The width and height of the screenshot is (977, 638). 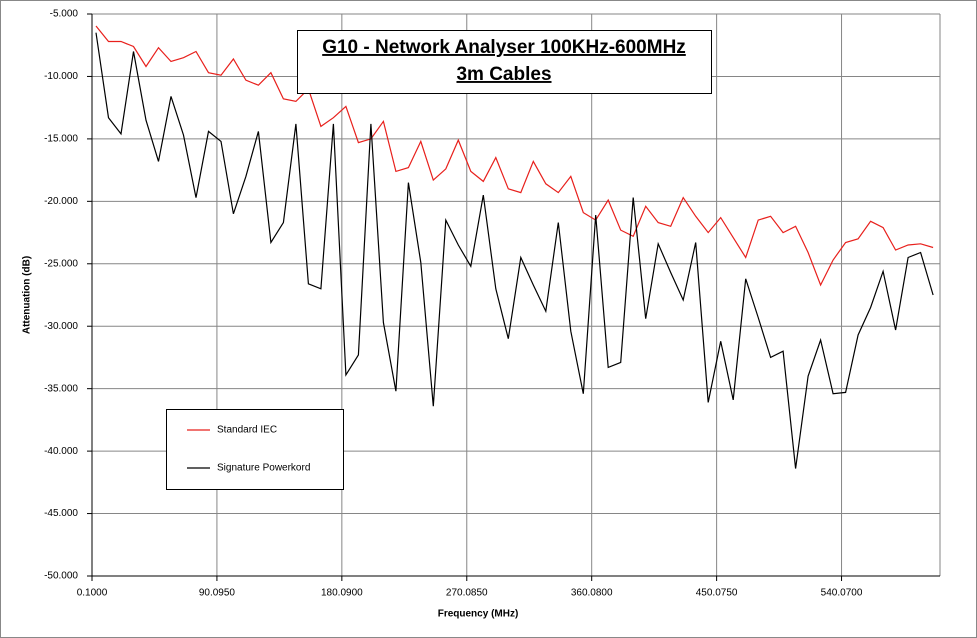 What do you see at coordinates (64, 14) in the screenshot?
I see `y-tick-label: -5.000` at bounding box center [64, 14].